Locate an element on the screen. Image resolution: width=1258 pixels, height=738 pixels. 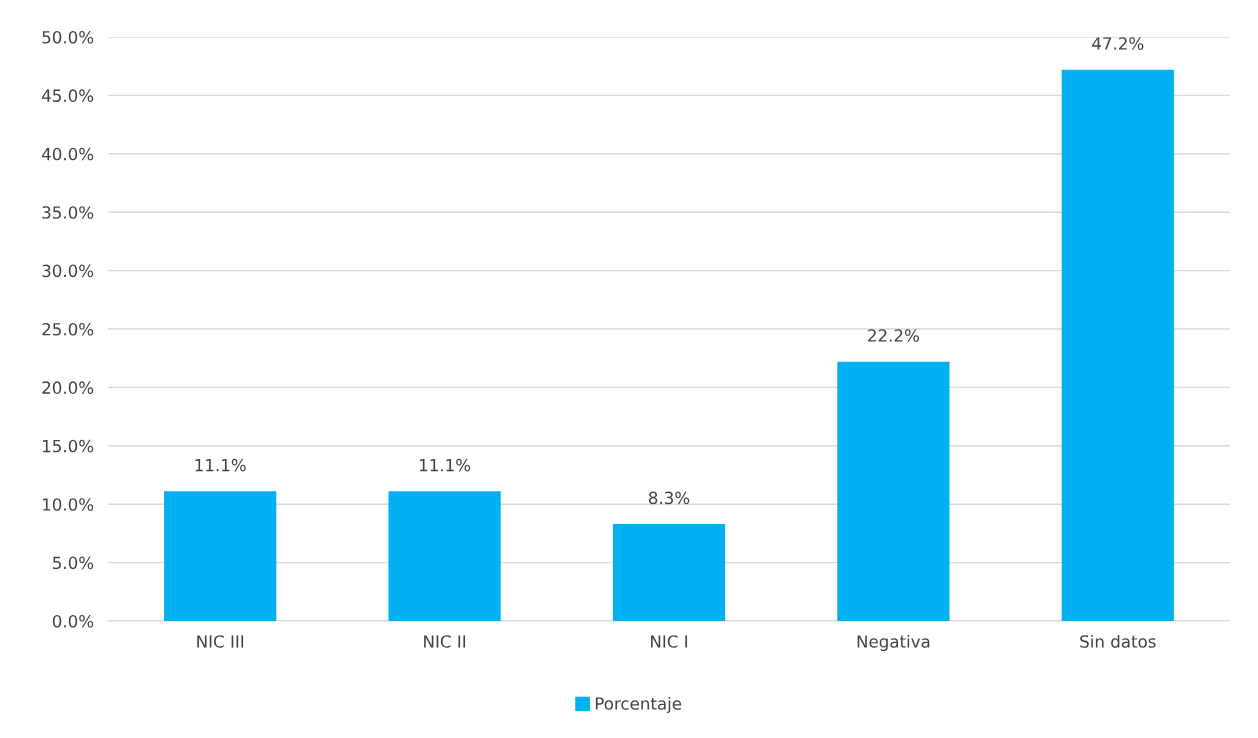
y-tick-label: 20.0% is located at coordinates (68, 387).